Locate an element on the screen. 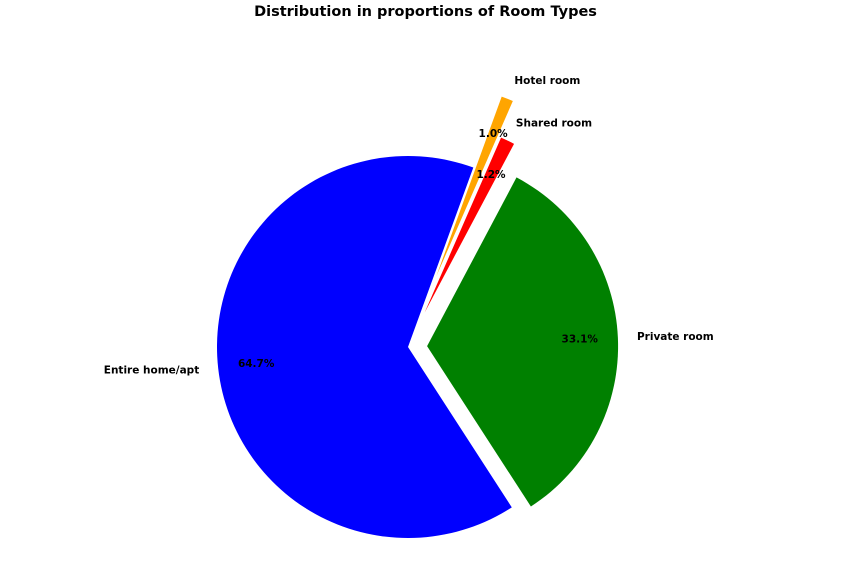 Image resolution: width=851 pixels, height=569 pixels. pie-slice-shared-room is located at coordinates (469, 225).